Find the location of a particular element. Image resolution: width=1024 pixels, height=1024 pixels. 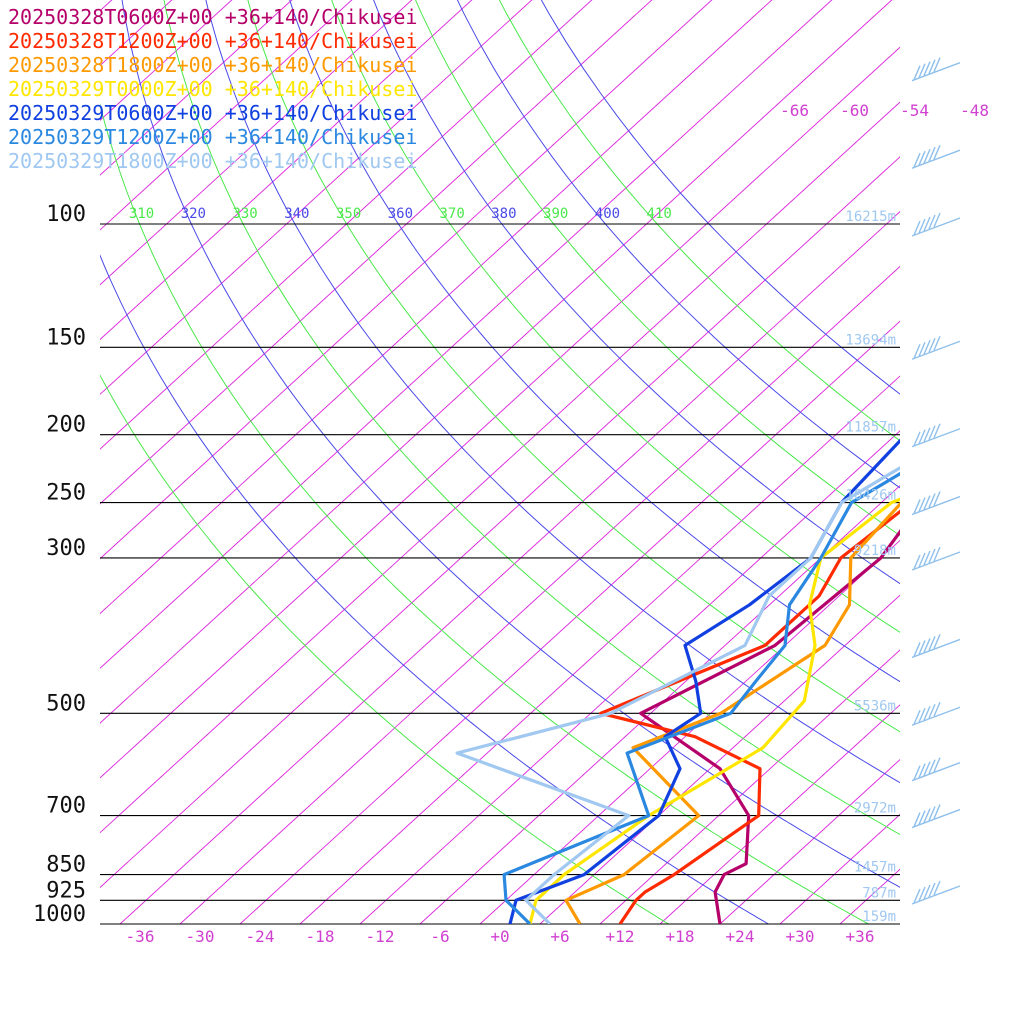

pressure-label: 1000 is located at coordinates (59, 914).